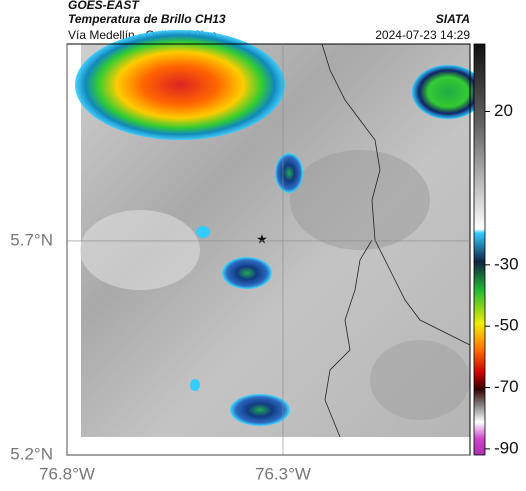  Describe the element at coordinates (422, 35) in the screenshot. I see `datetime: 2024-07-23 14:29` at that location.